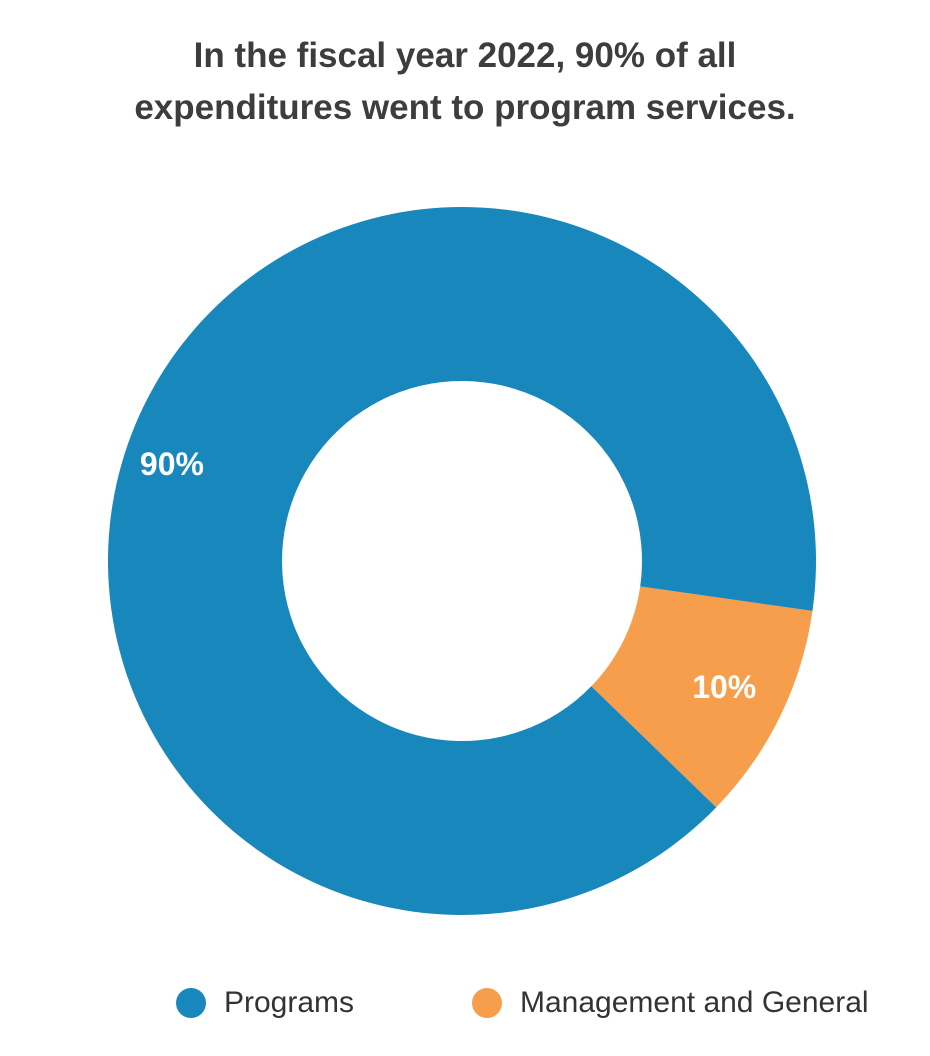 Image resolution: width=930 pixels, height=1056 pixels. Describe the element at coordinates (487, 1003) in the screenshot. I see `legend-swatch-management-and-general` at that location.